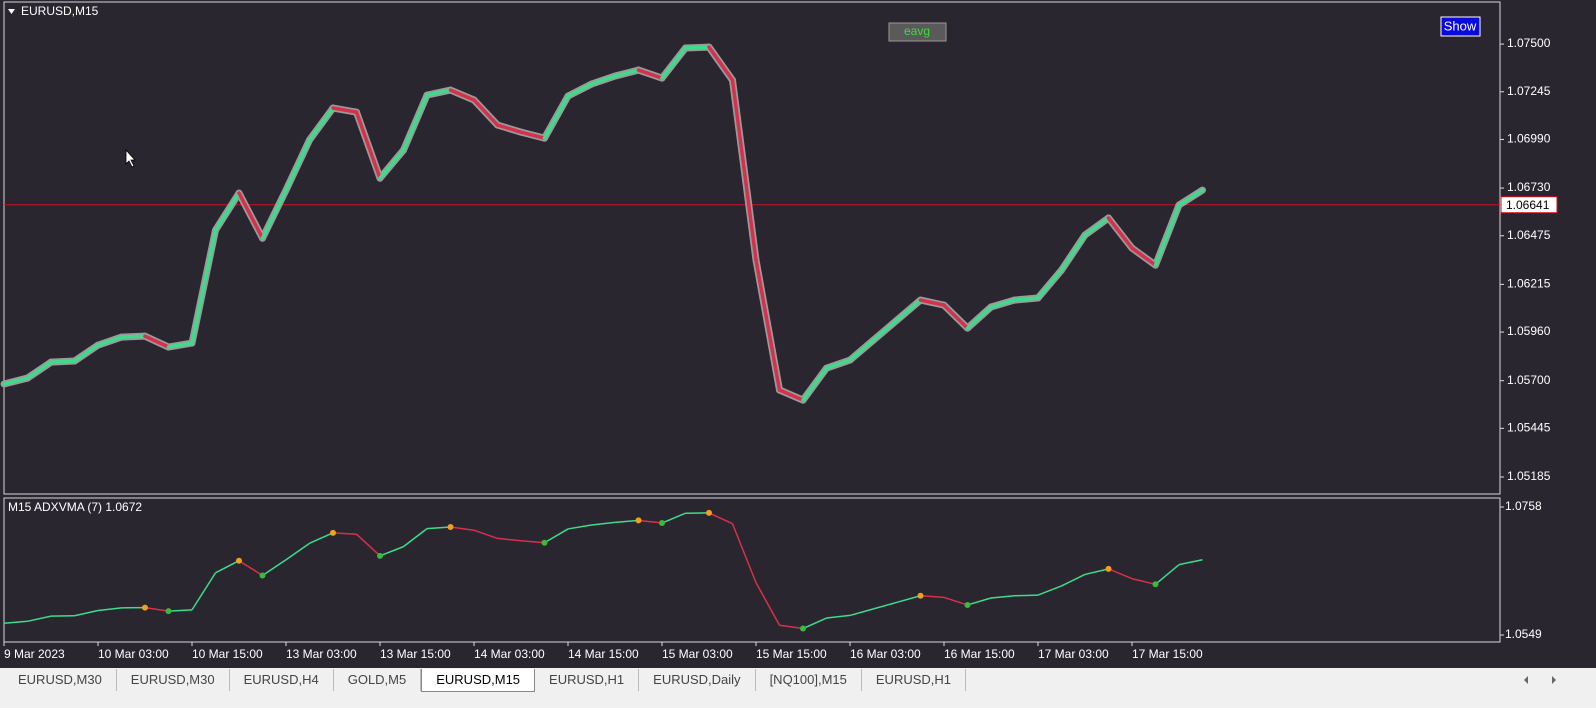 The height and width of the screenshot is (708, 1596). I want to click on x-tick-label: 17 Mar 15:00, so click(1167, 654).